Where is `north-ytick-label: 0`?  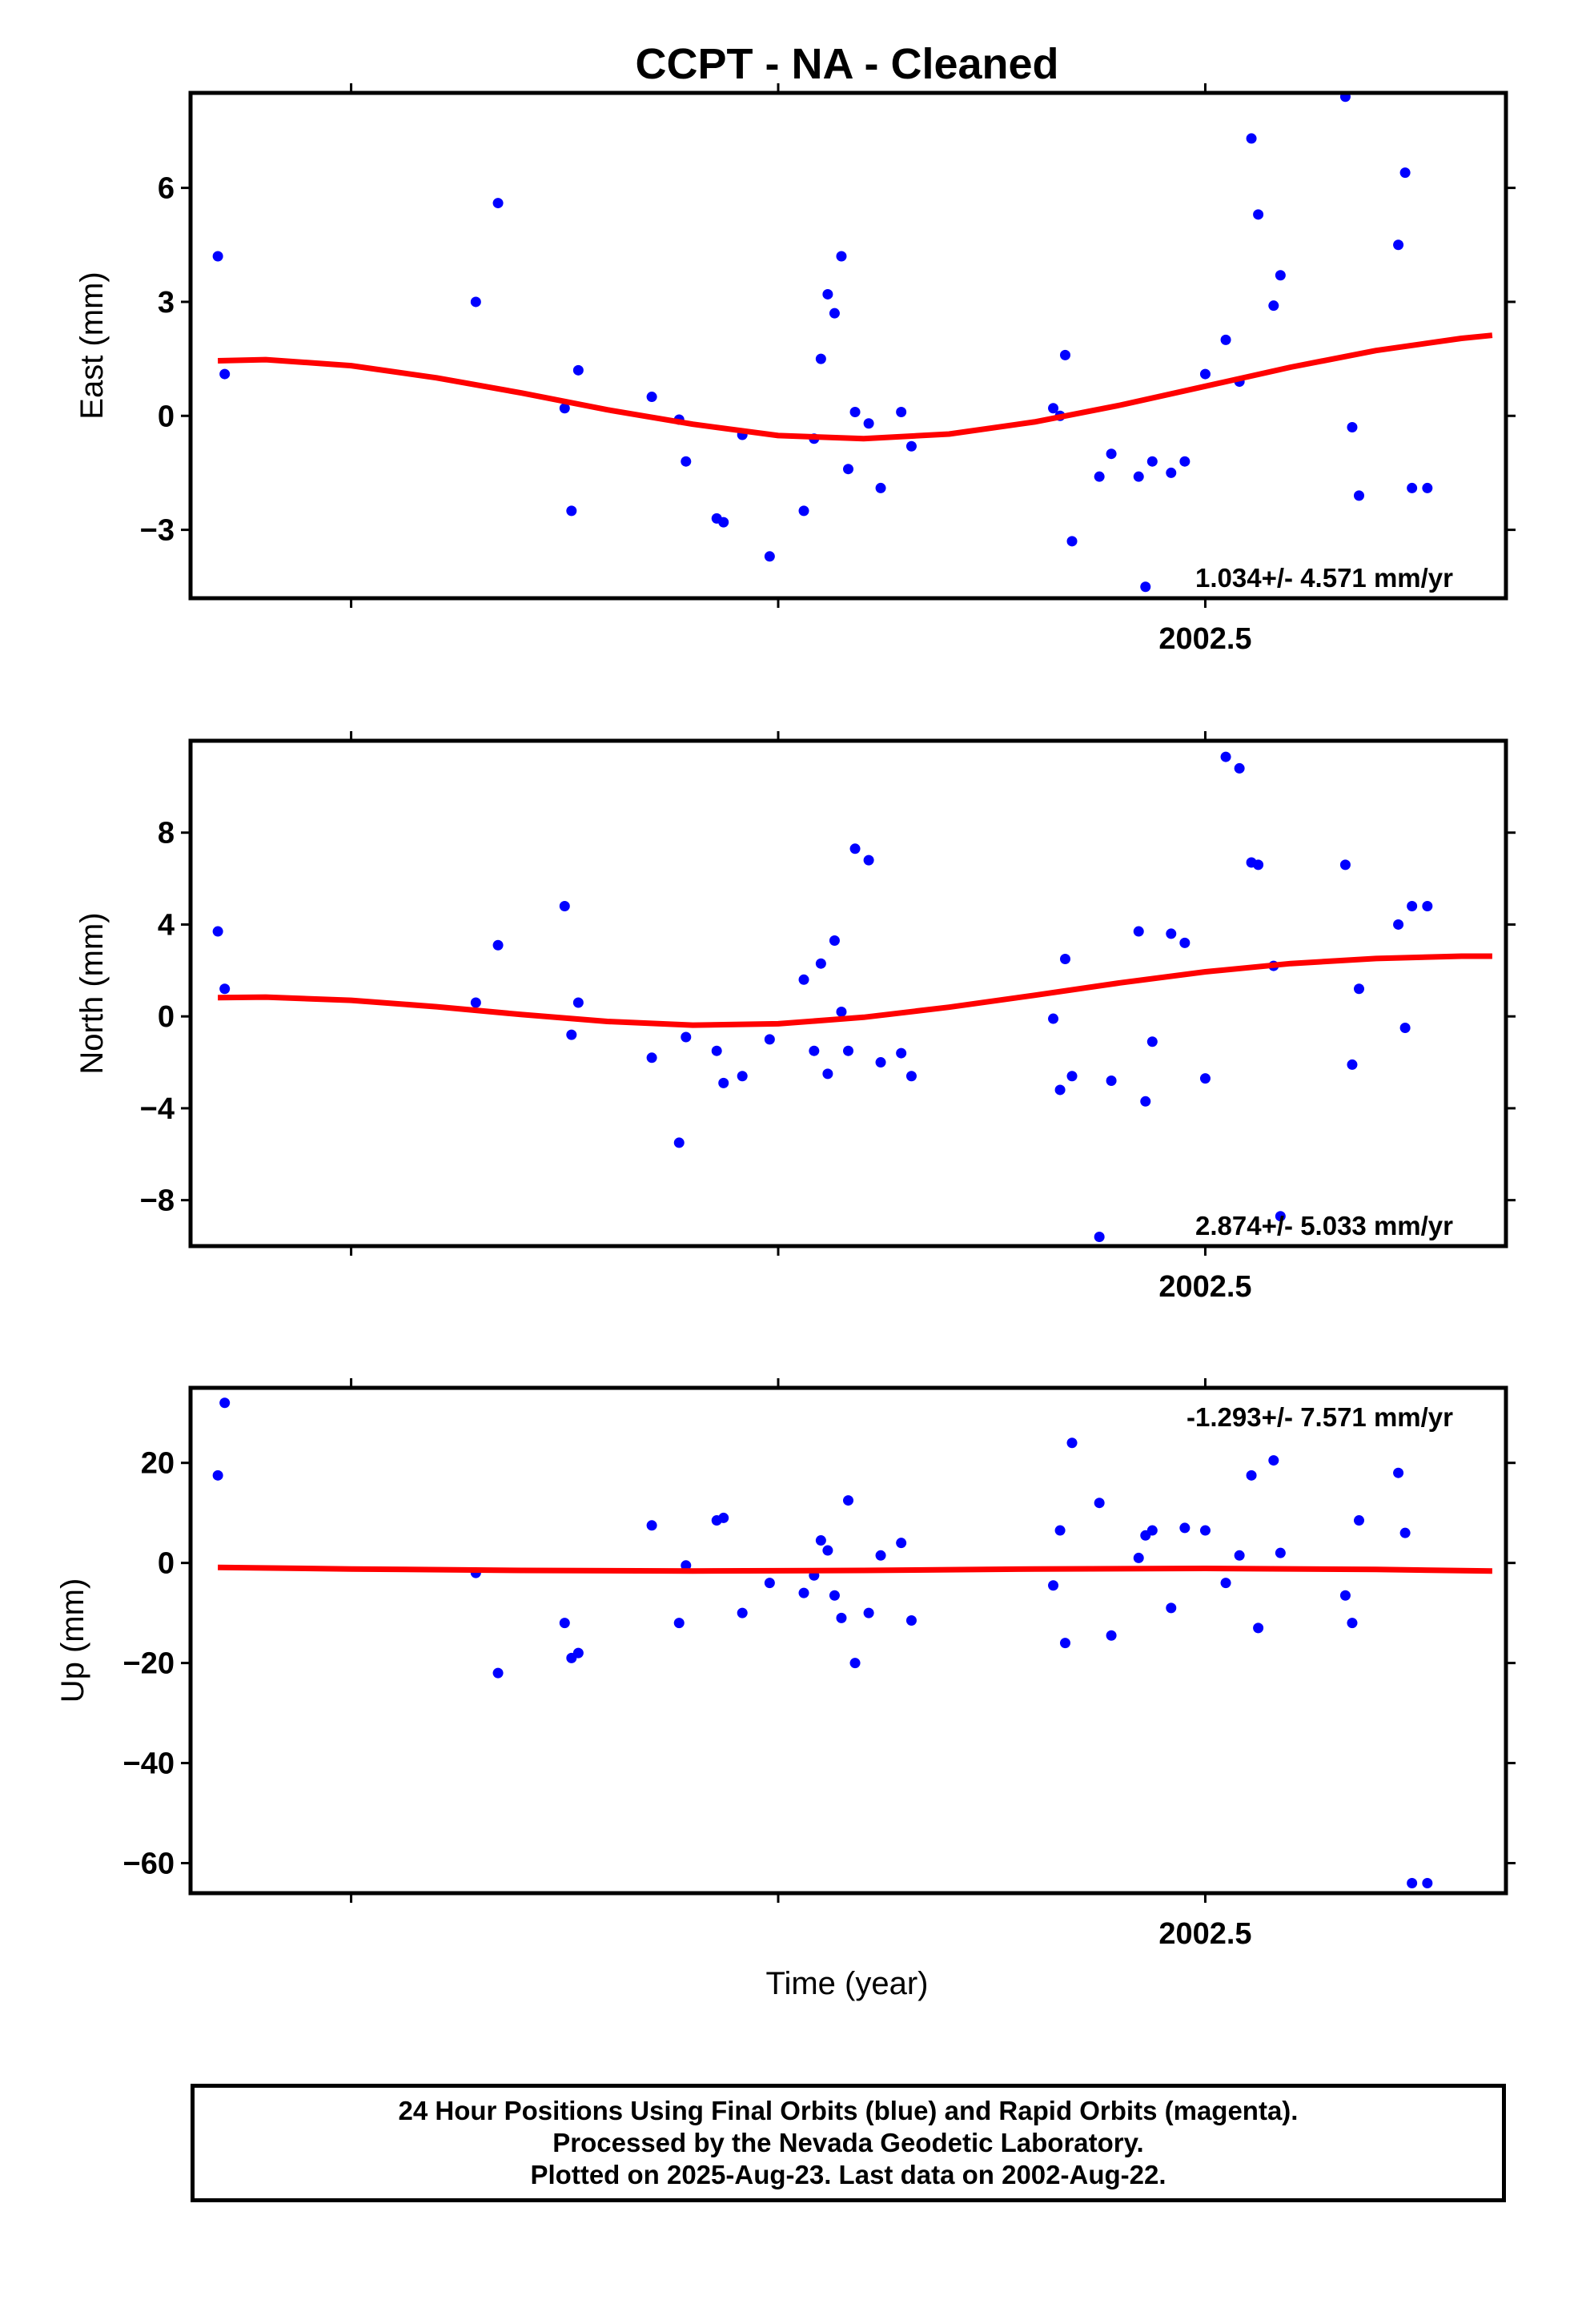
north-ytick-label: 0 is located at coordinates (166, 1017).